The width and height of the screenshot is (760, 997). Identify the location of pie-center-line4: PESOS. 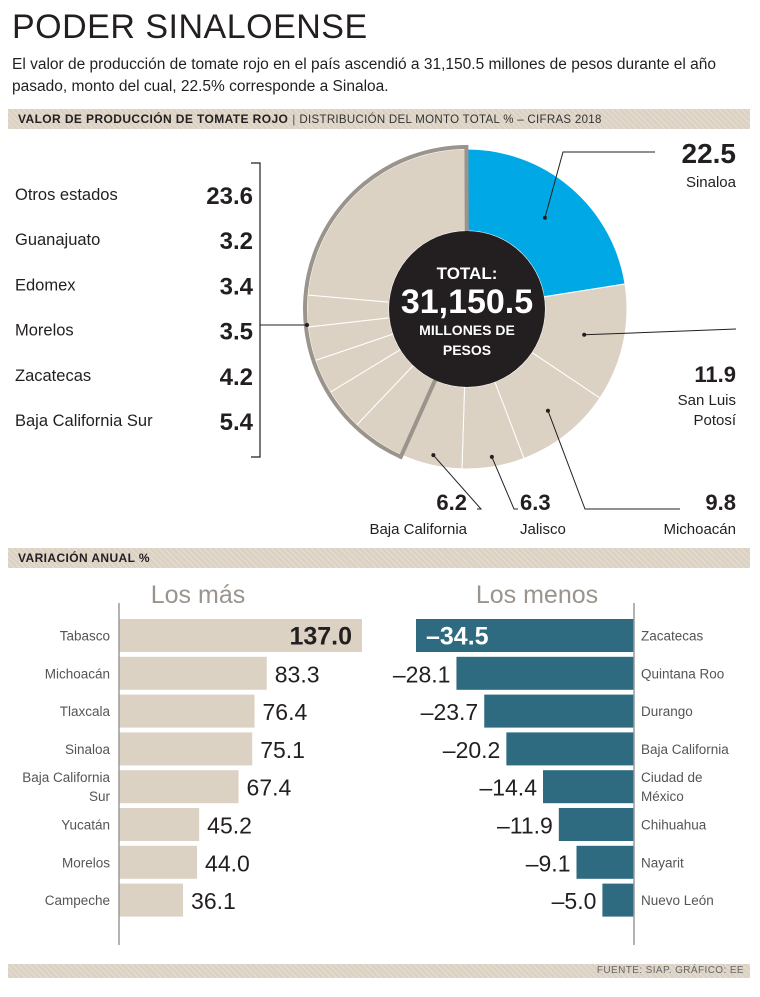
(467, 350).